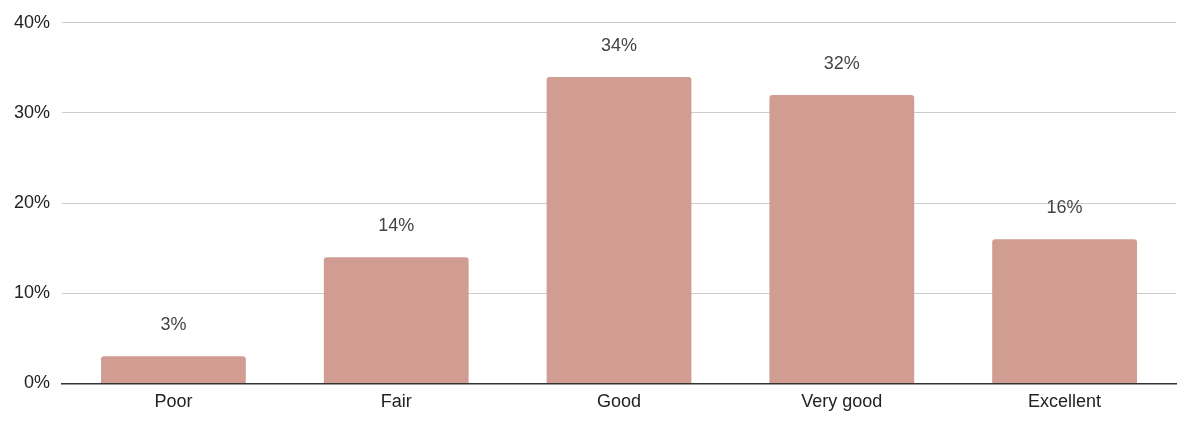 The image size is (1198, 425). I want to click on x-tick-label: Fair, so click(396, 401).